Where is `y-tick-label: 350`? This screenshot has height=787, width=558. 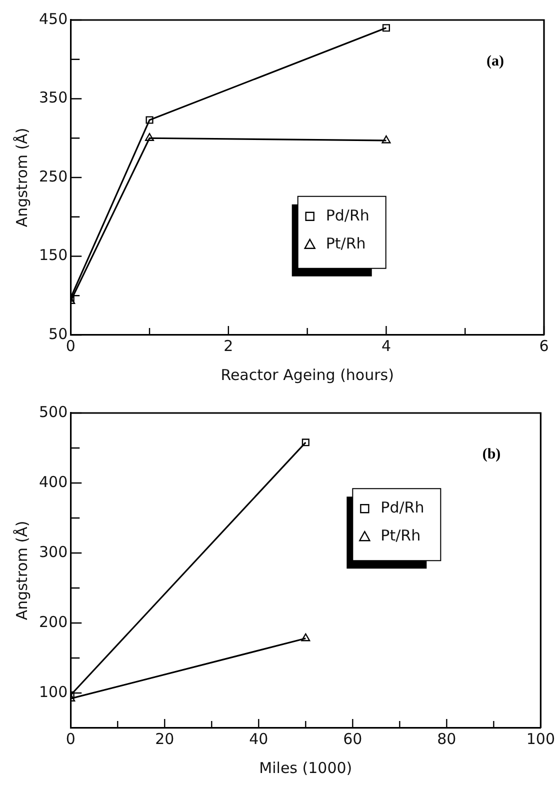
y-tick-label: 350 is located at coordinates (53, 97).